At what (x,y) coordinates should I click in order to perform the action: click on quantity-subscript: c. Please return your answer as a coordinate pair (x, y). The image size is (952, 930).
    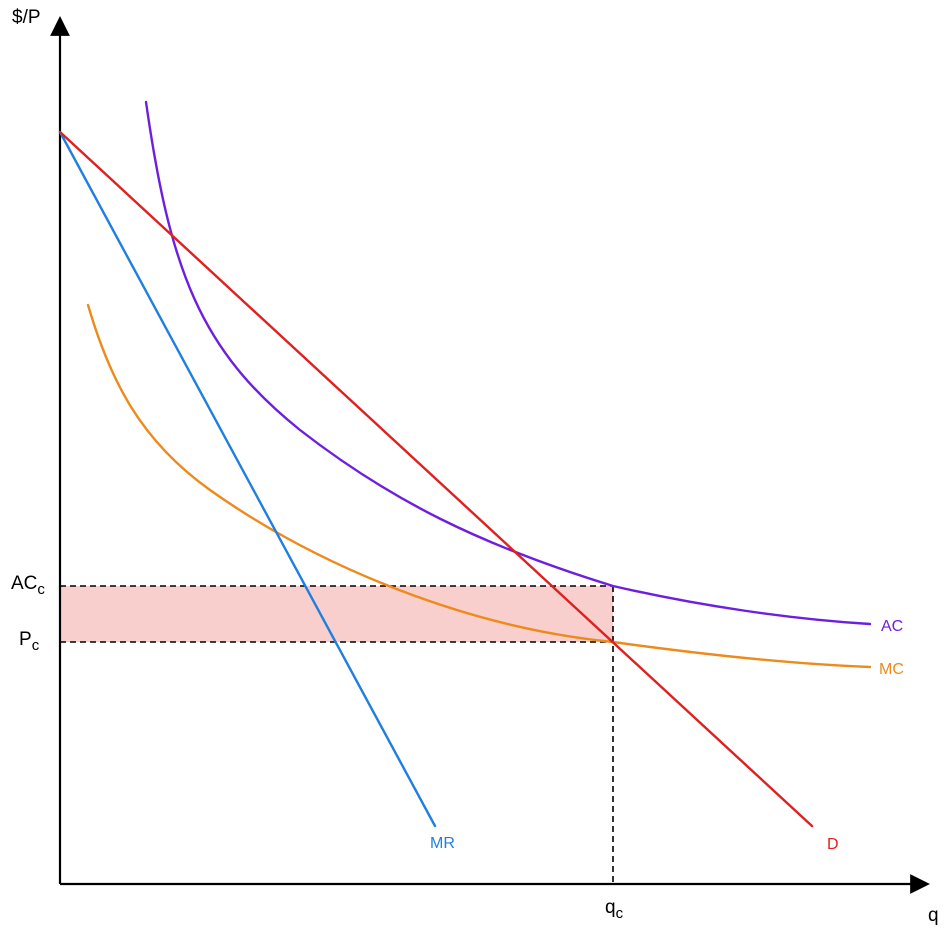
    Looking at the image, I should click on (620, 913).